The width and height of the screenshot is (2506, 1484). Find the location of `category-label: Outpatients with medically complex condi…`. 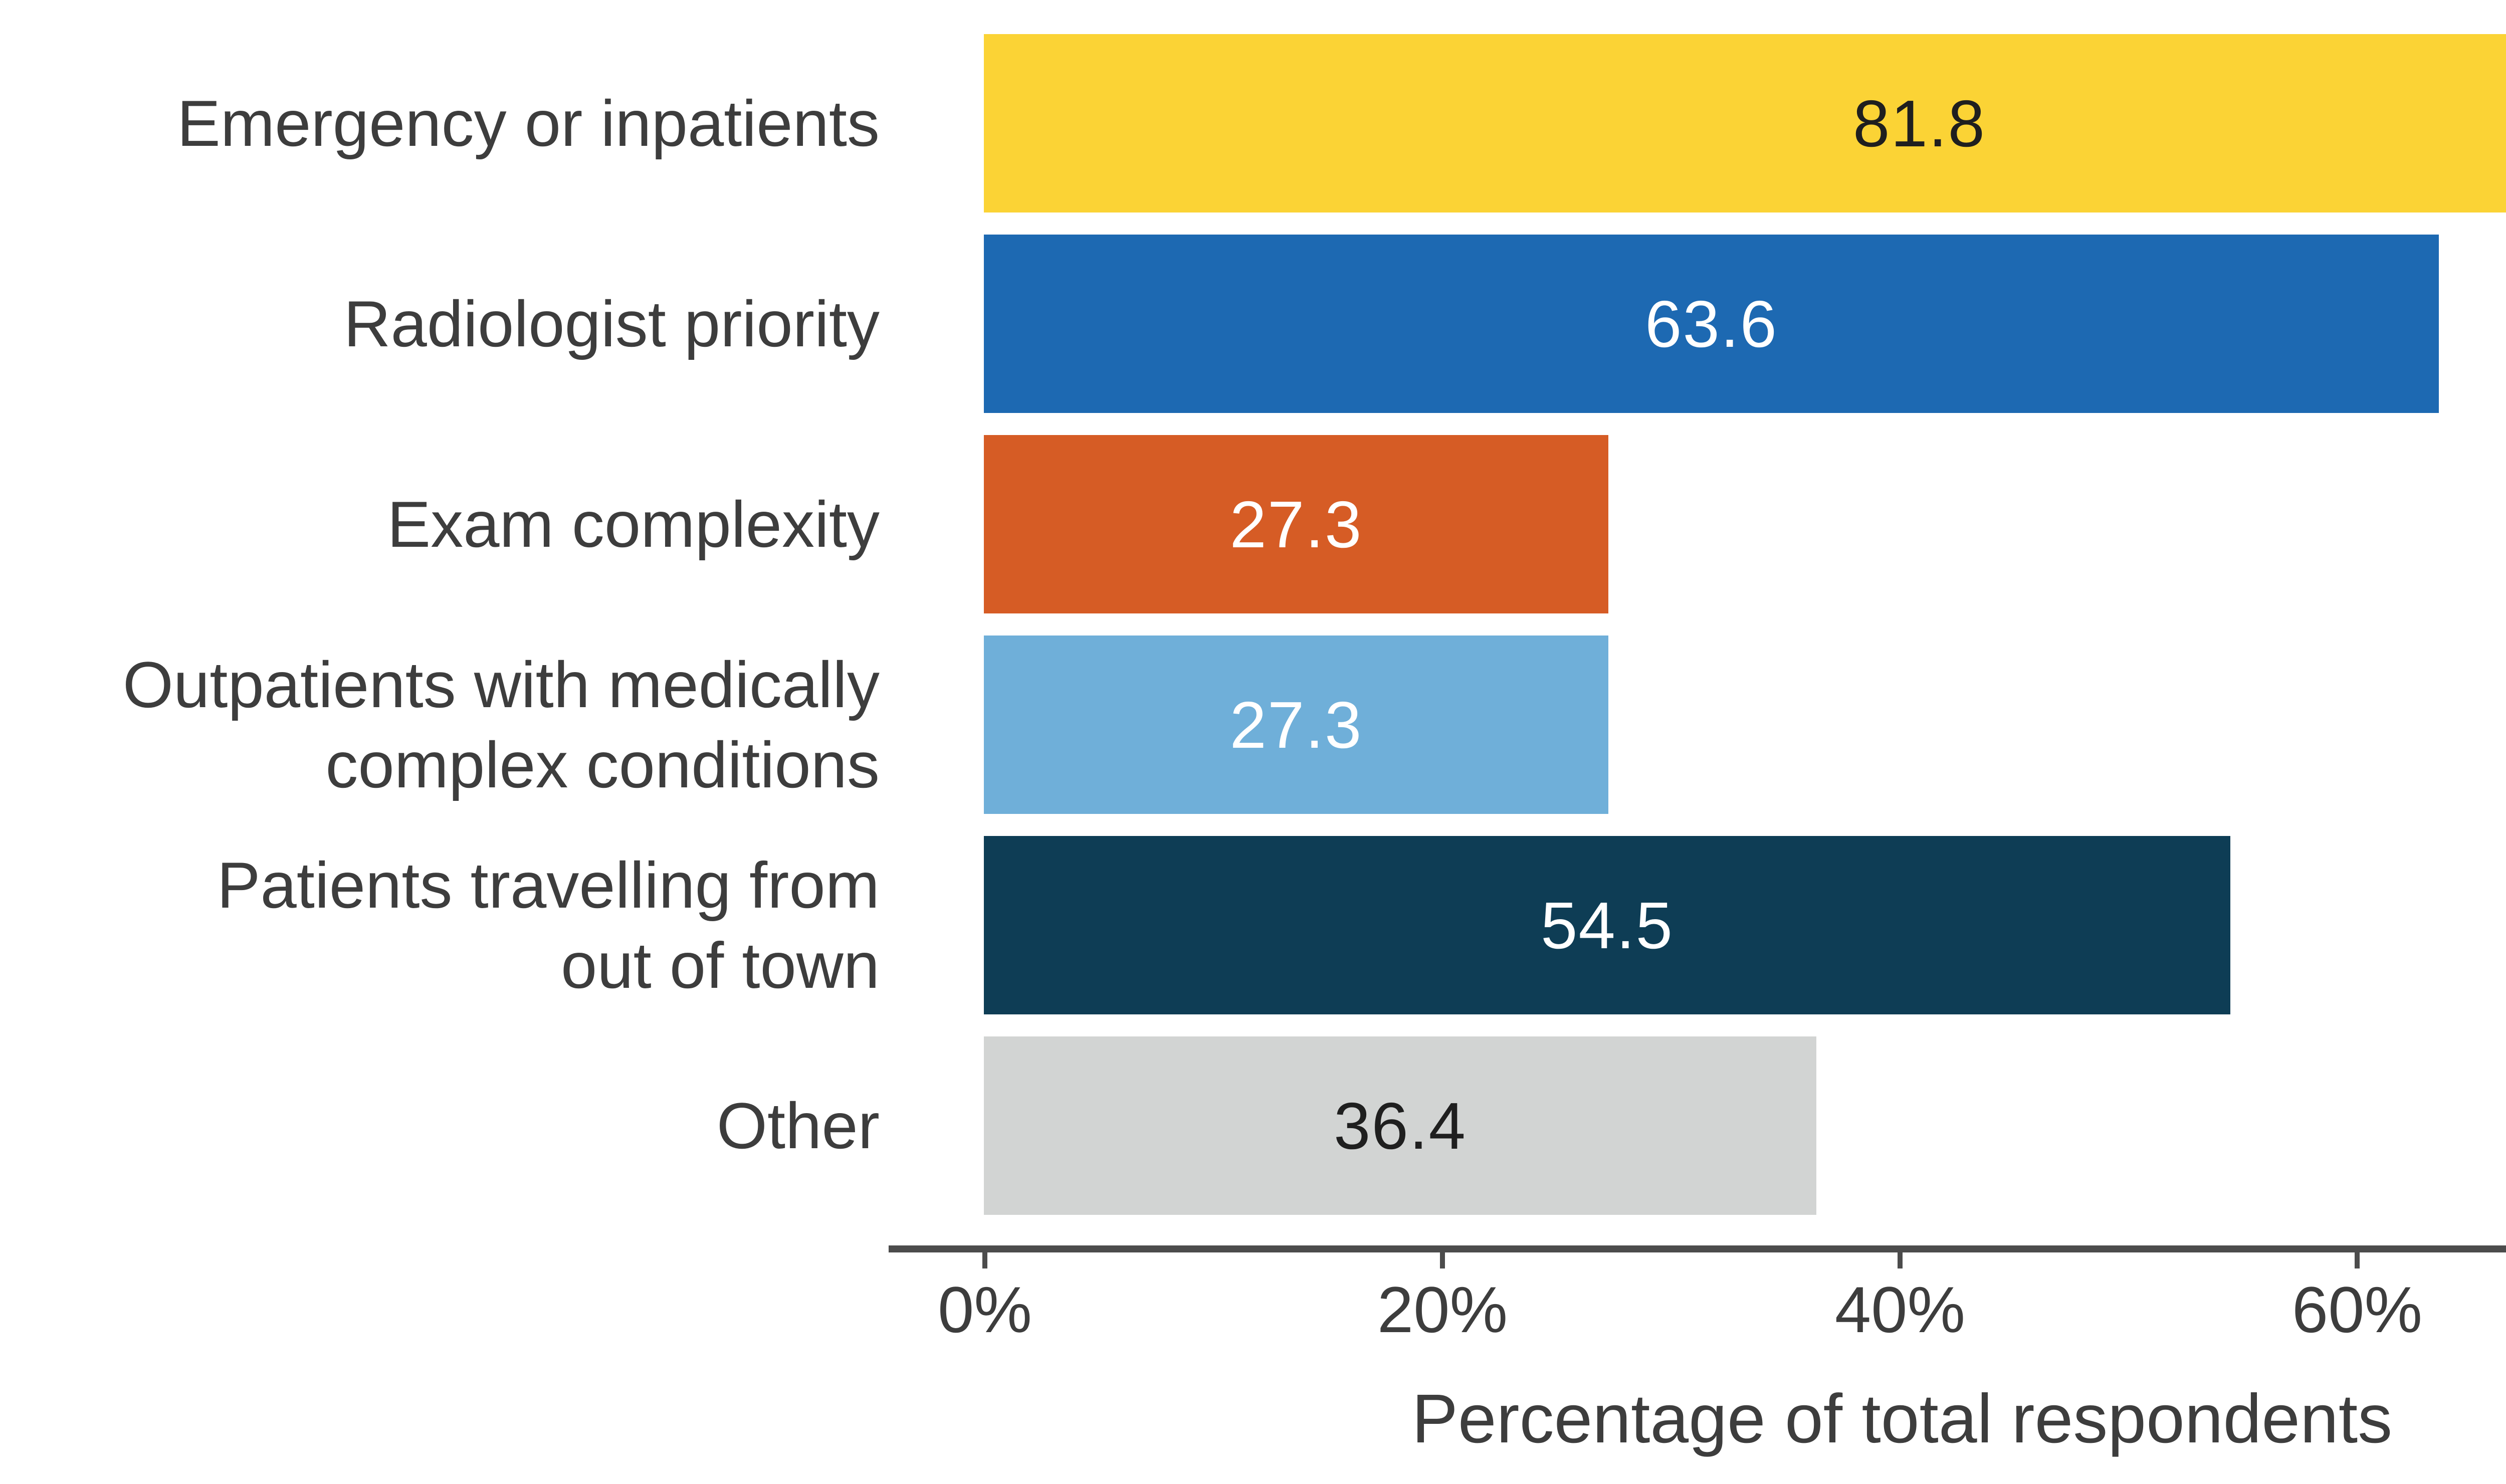

category-label: Outpatients with medically complex condi… is located at coordinates (501, 724).